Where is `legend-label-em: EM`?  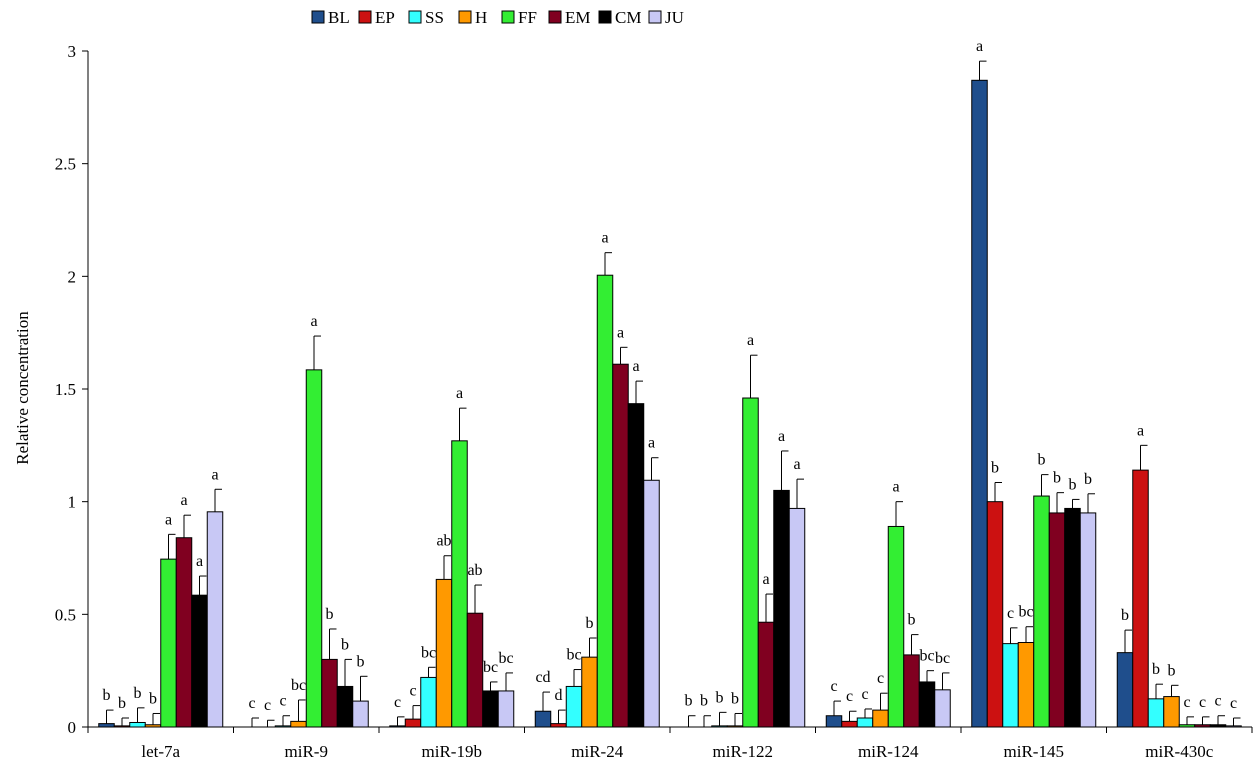 legend-label-em: EM is located at coordinates (578, 17).